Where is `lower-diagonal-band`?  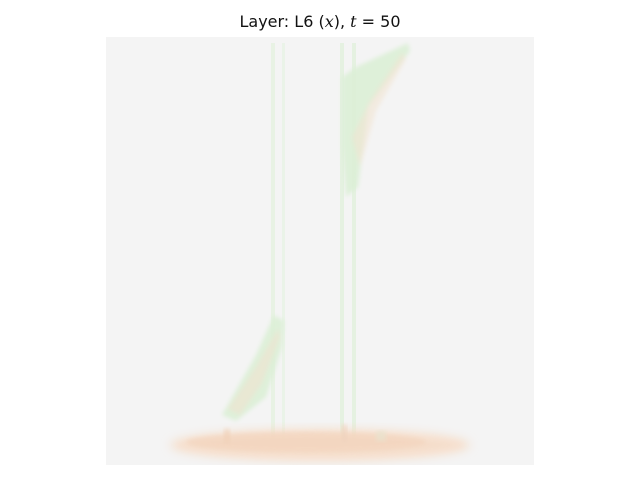 lower-diagonal-band is located at coordinates (253, 368).